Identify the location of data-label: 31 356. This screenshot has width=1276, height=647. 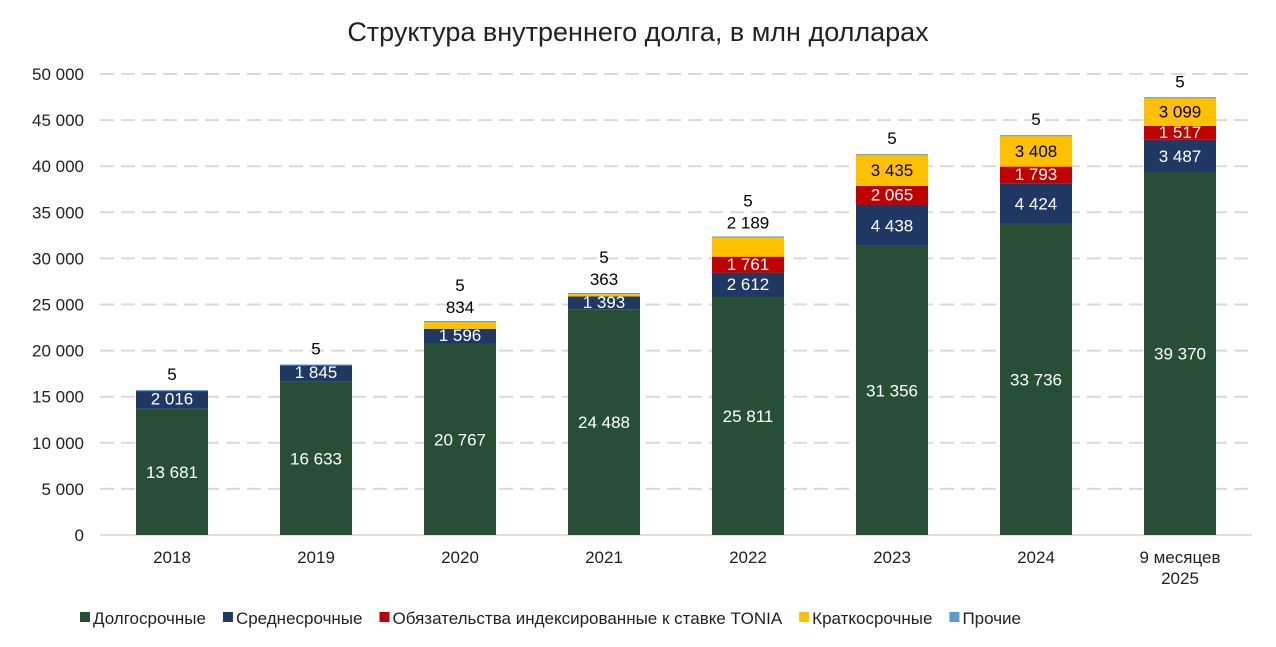
(892, 390).